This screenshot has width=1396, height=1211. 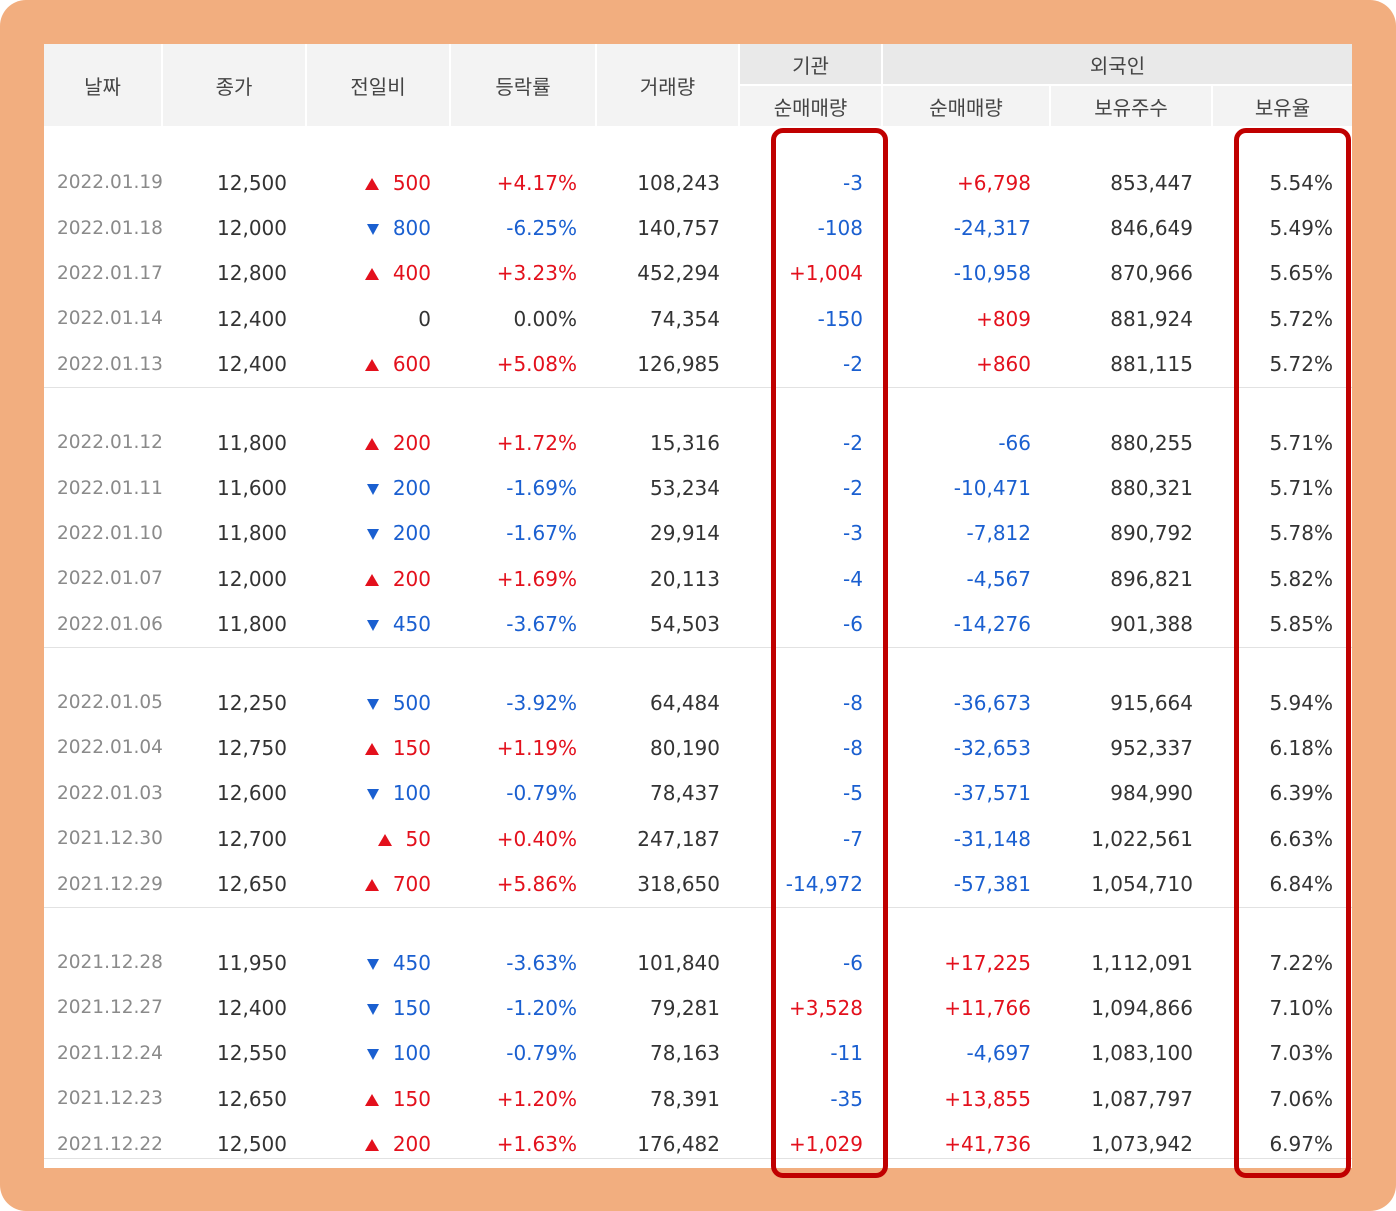 I want to click on change-value: 700, so click(x=411, y=884).